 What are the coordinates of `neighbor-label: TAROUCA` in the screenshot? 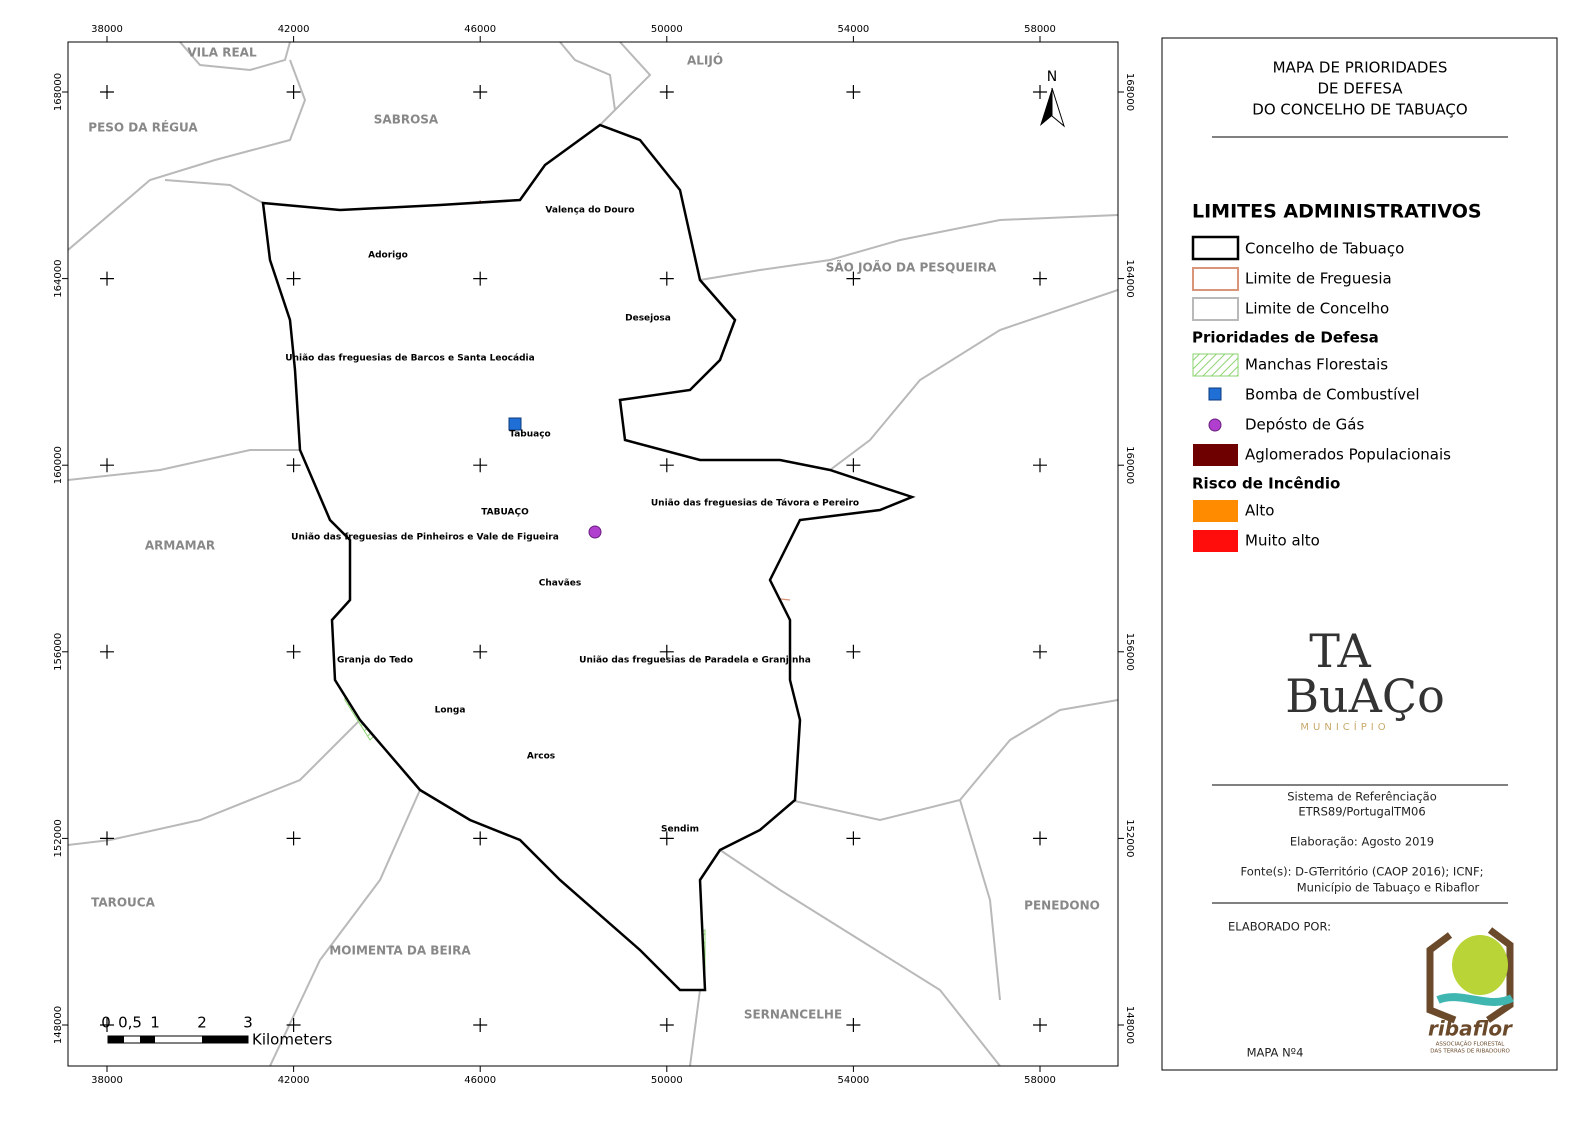 It's located at (123, 903).